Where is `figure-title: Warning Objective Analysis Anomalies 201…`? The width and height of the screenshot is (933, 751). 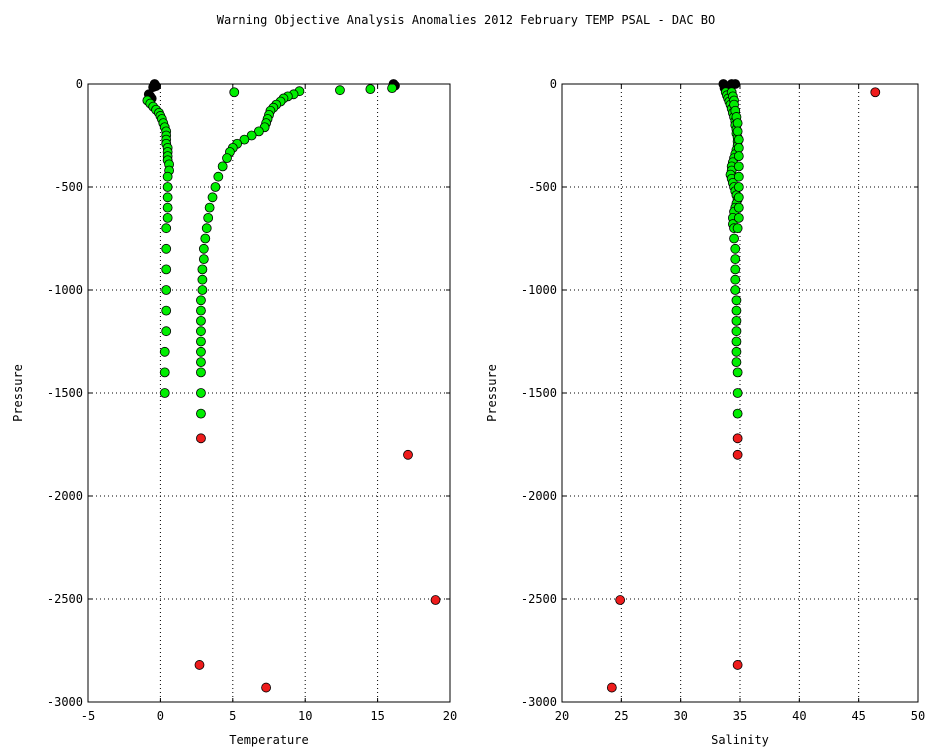 figure-title: Warning Objective Analysis Anomalies 201… is located at coordinates (466, 20).